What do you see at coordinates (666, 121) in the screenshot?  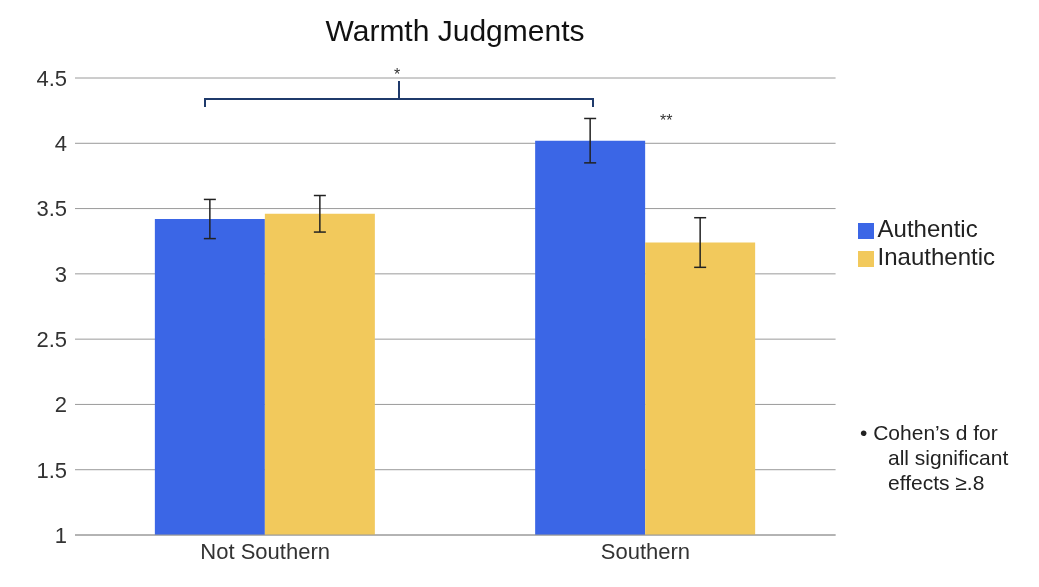 I see `annotation: **` at bounding box center [666, 121].